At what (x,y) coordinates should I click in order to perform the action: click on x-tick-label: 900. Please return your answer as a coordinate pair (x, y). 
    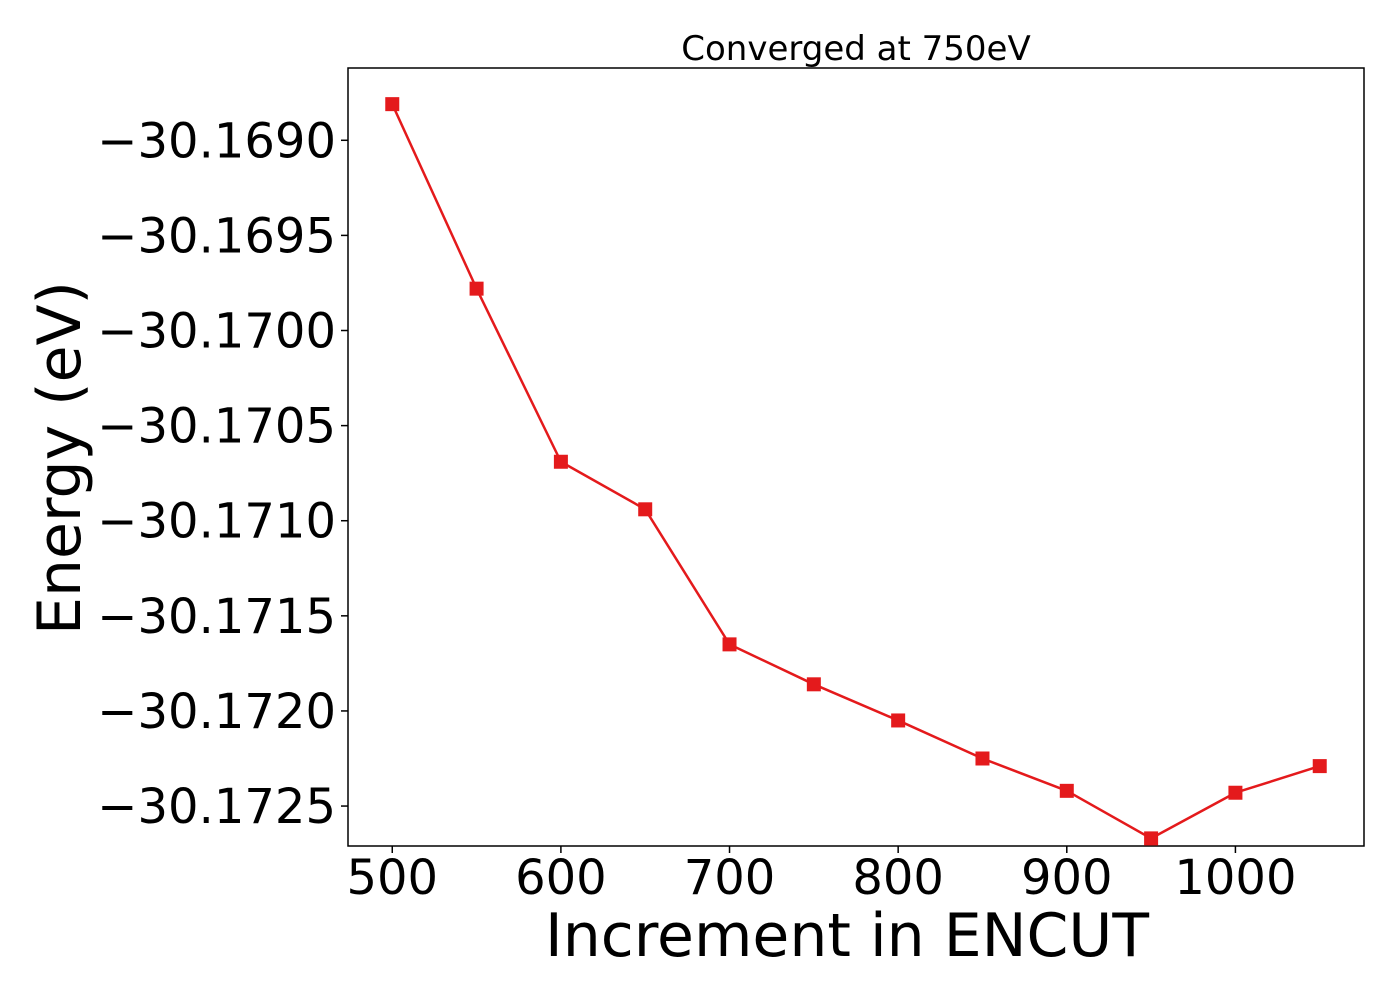
    Looking at the image, I should click on (1067, 878).